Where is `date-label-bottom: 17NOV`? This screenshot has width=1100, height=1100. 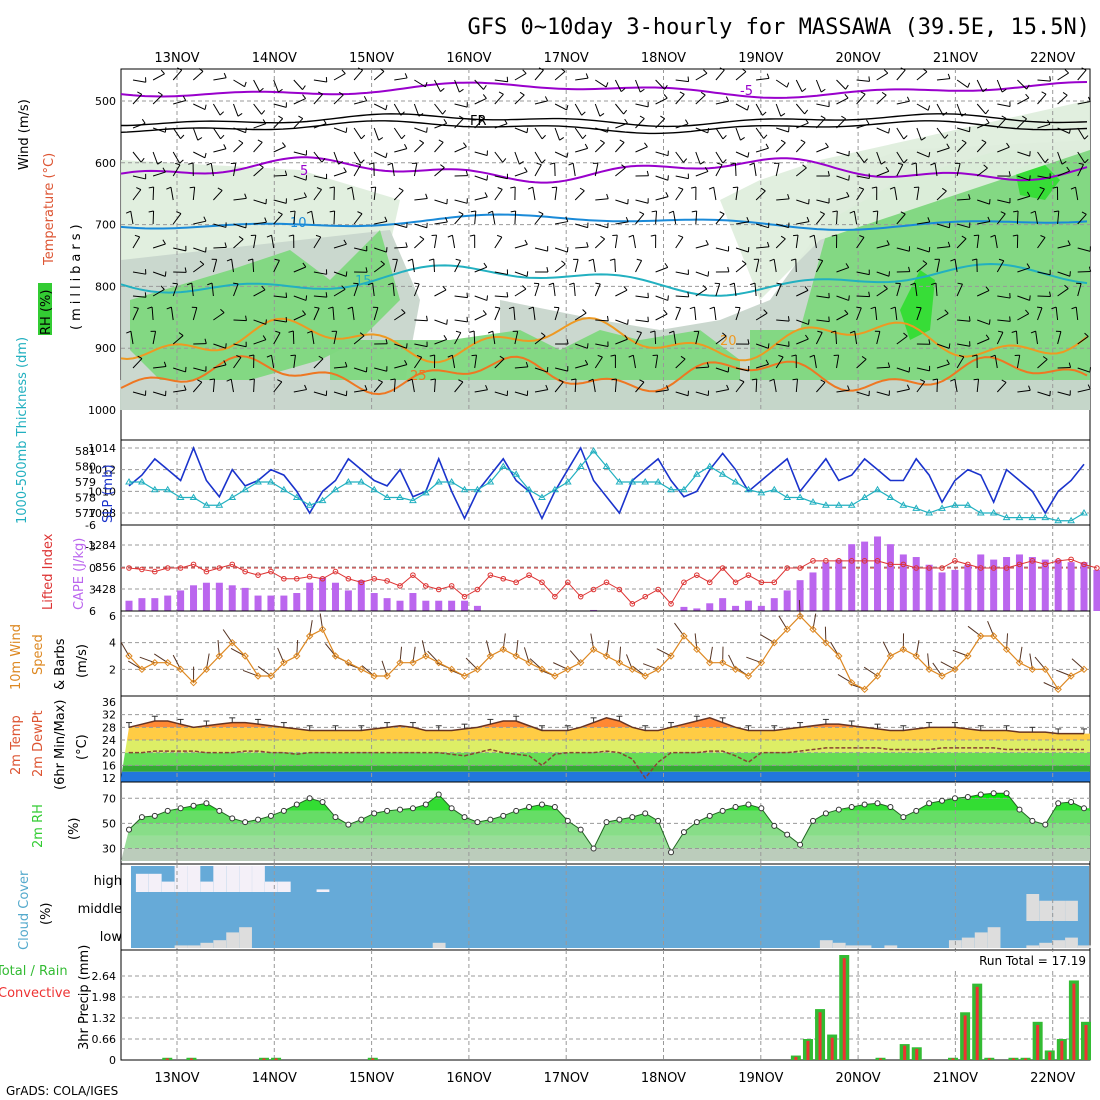 date-label-bottom: 17NOV is located at coordinates (566, 1078).